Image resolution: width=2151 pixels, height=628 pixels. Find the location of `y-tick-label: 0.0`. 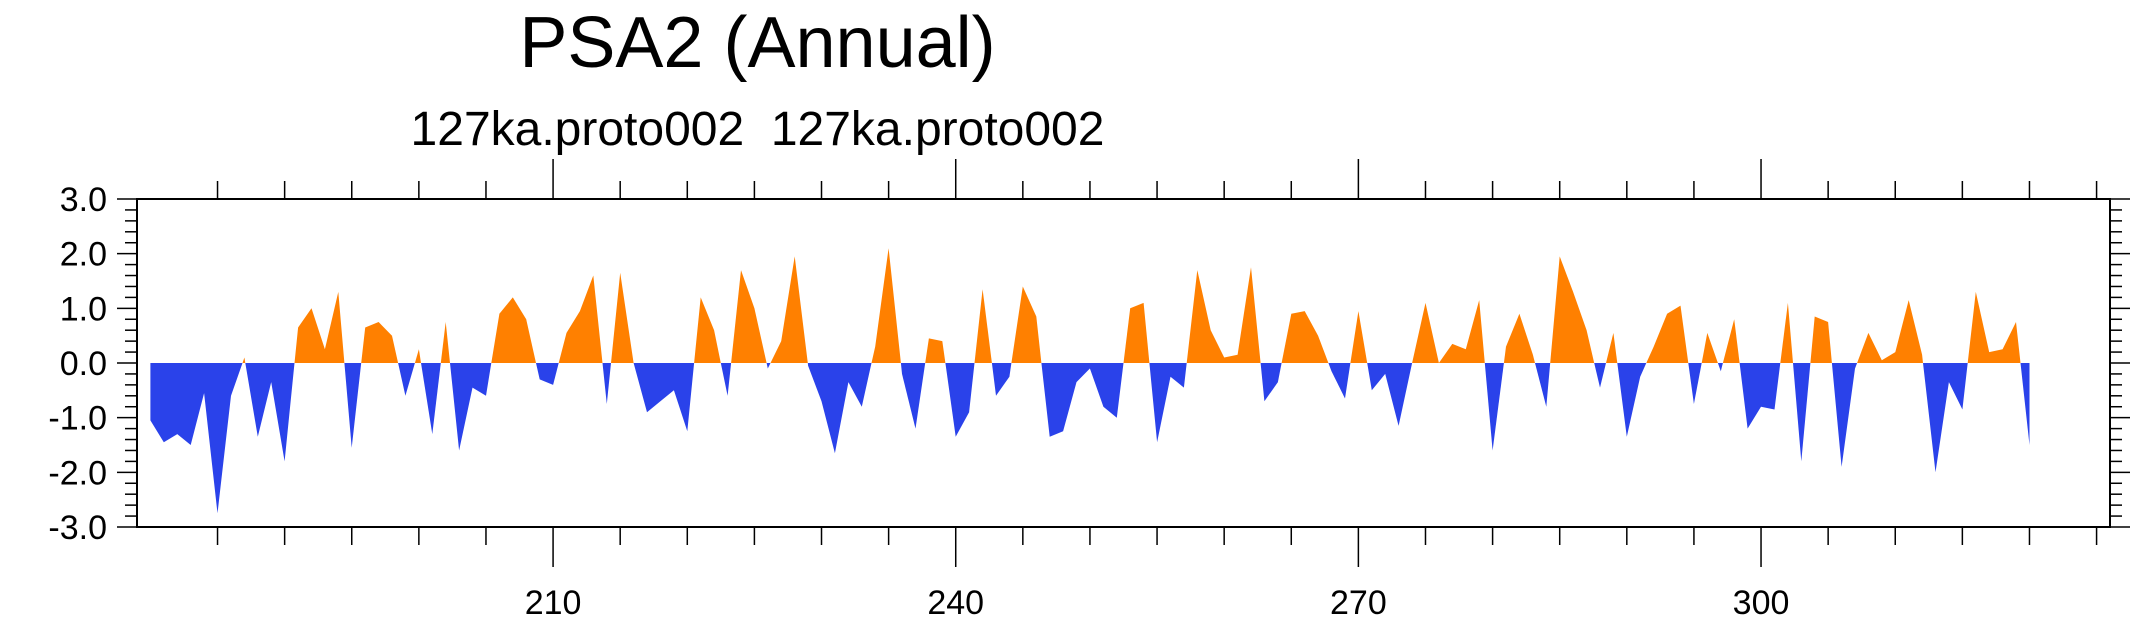

y-tick-label: 0.0 is located at coordinates (83, 364).